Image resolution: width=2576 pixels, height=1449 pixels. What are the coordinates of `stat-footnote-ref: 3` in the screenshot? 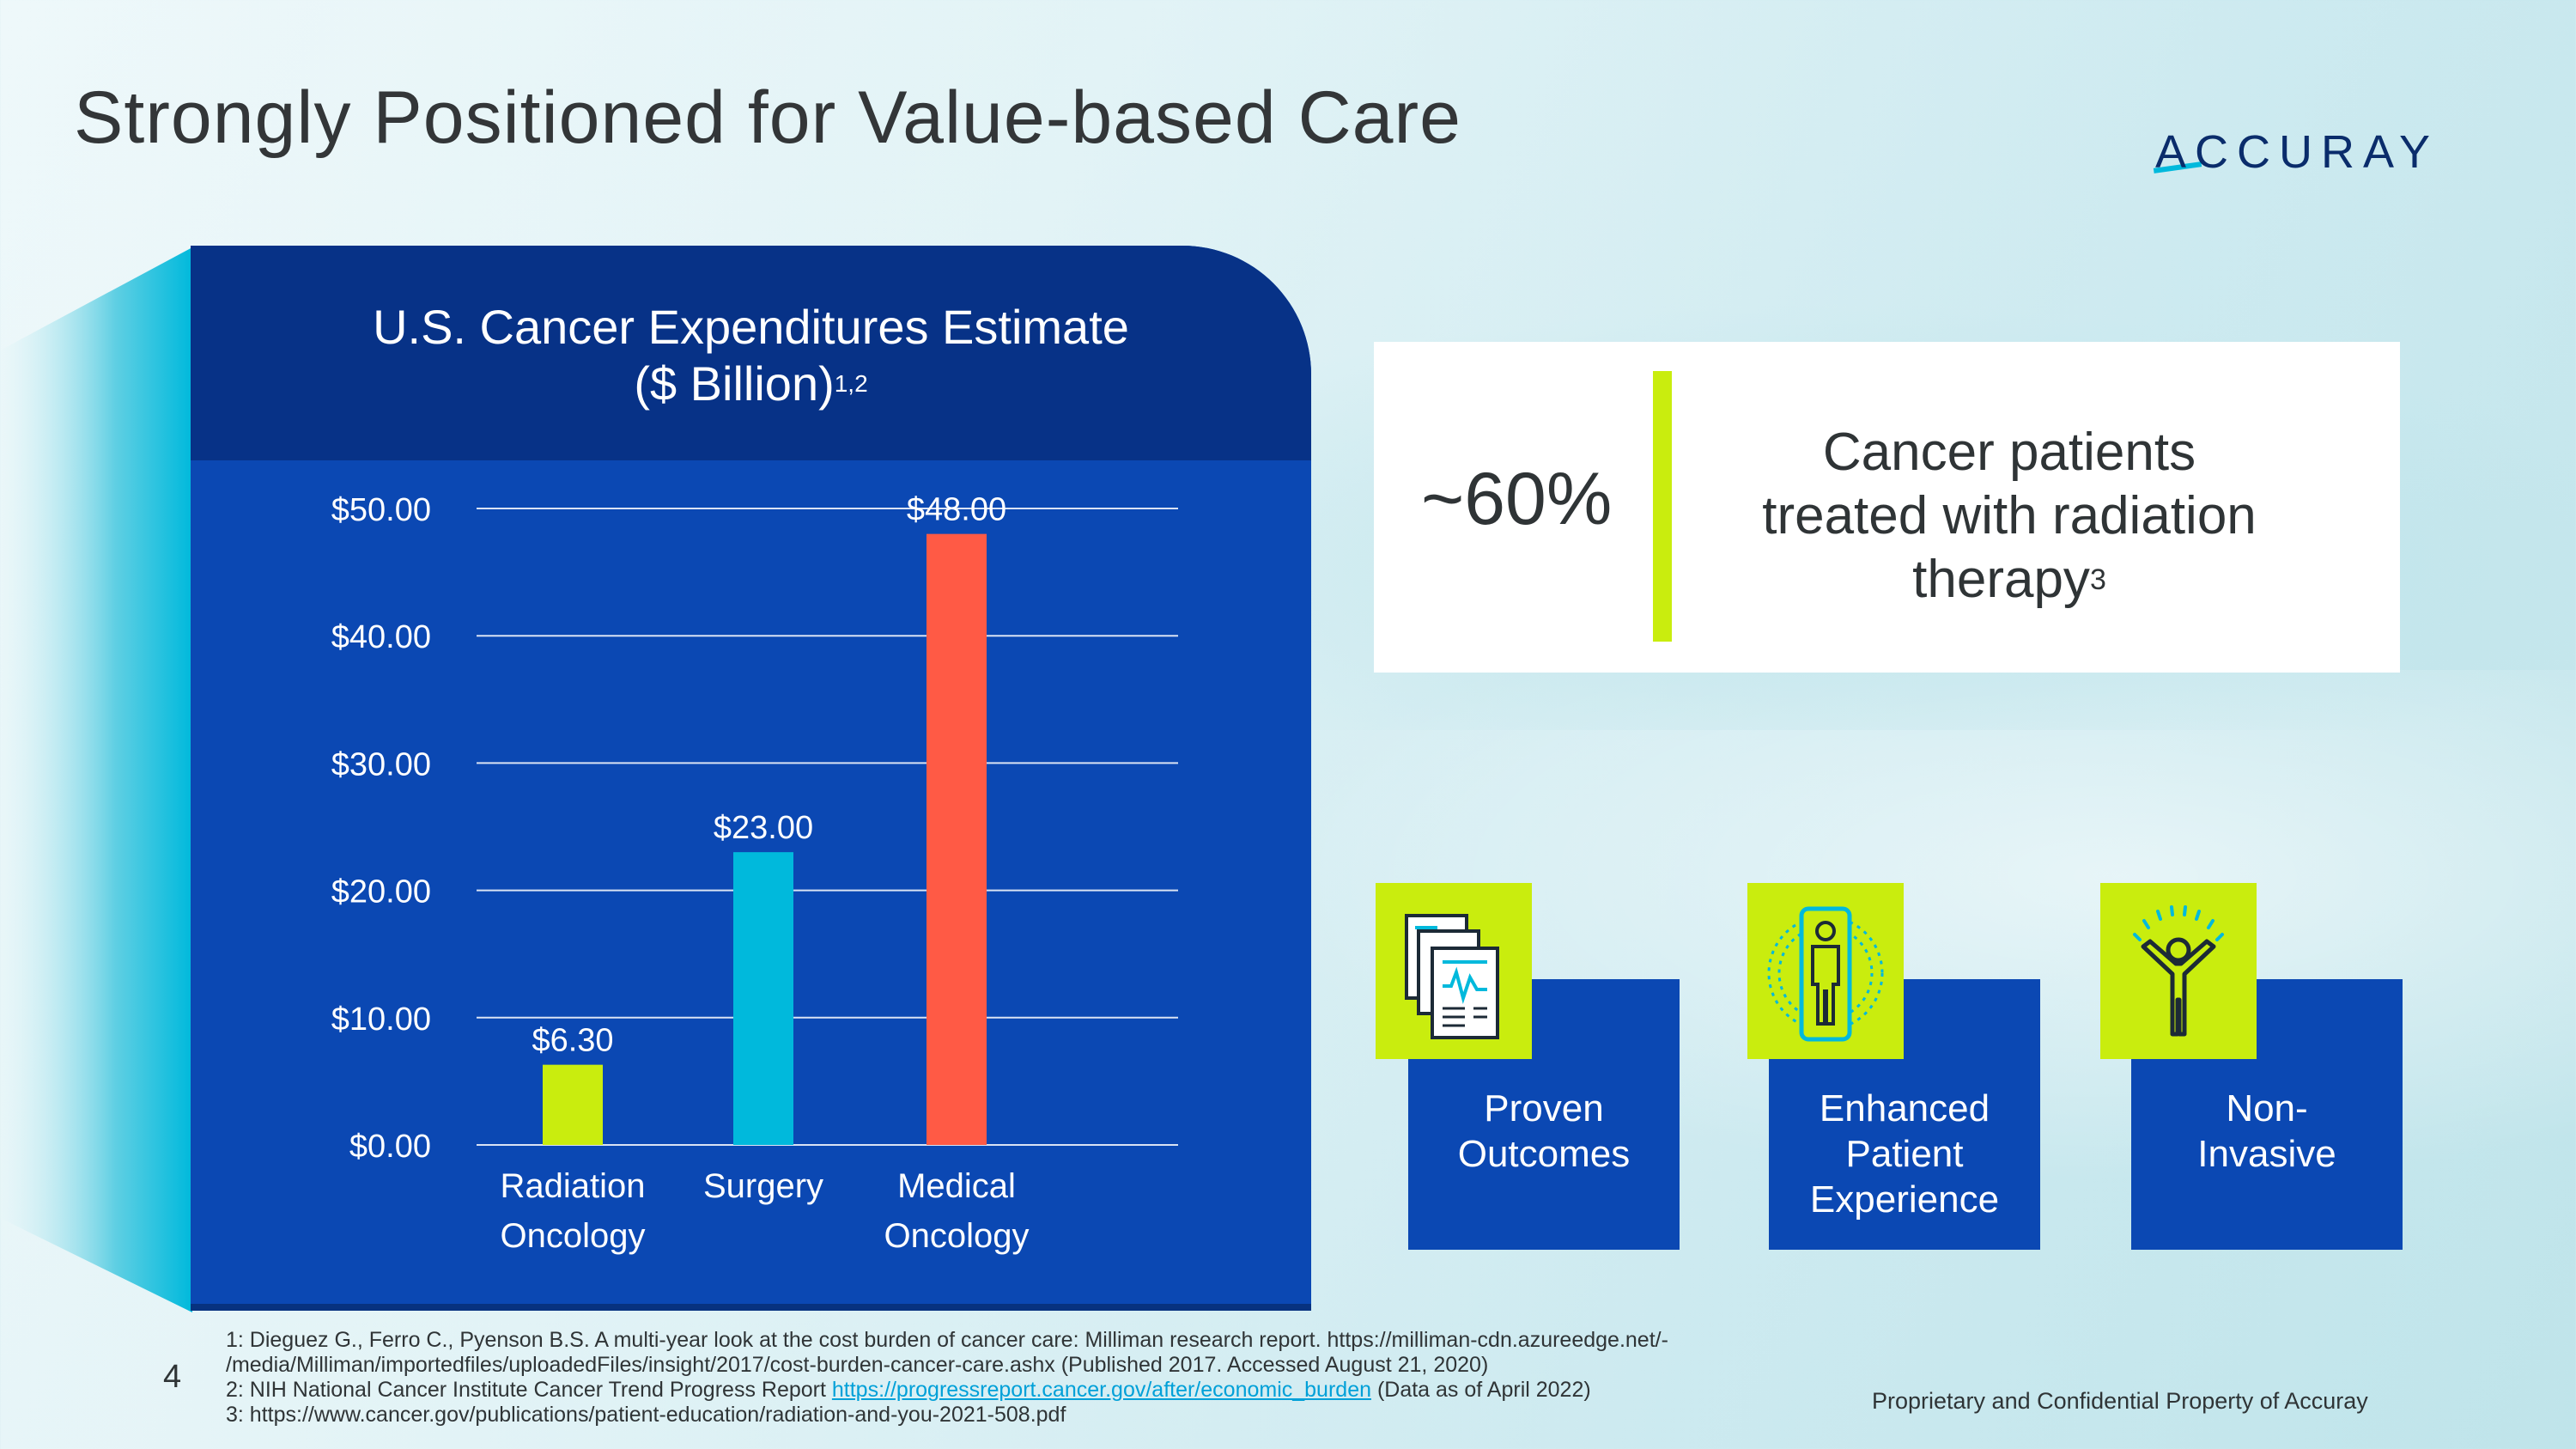 It's located at (2097, 579).